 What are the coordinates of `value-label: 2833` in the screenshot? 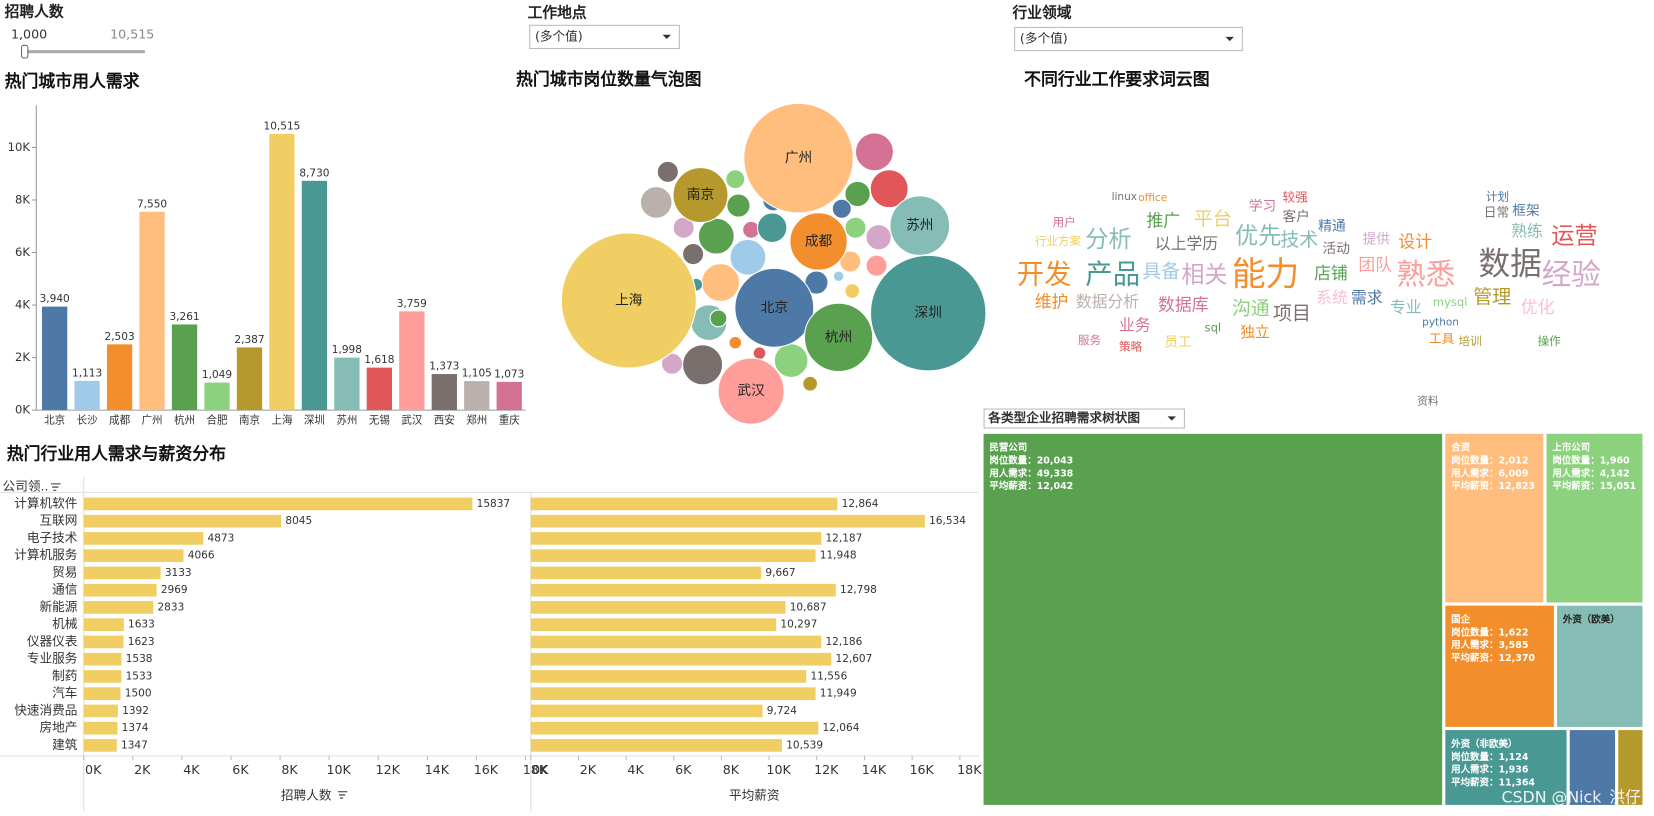 It's located at (170, 607).